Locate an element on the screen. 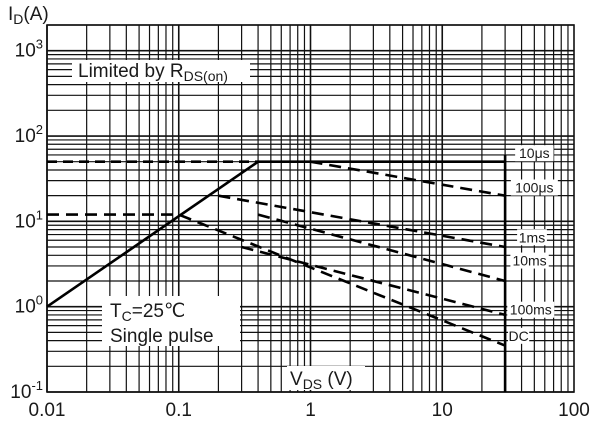 The image size is (598, 421). series-line-100s is located at coordinates (408, 178).